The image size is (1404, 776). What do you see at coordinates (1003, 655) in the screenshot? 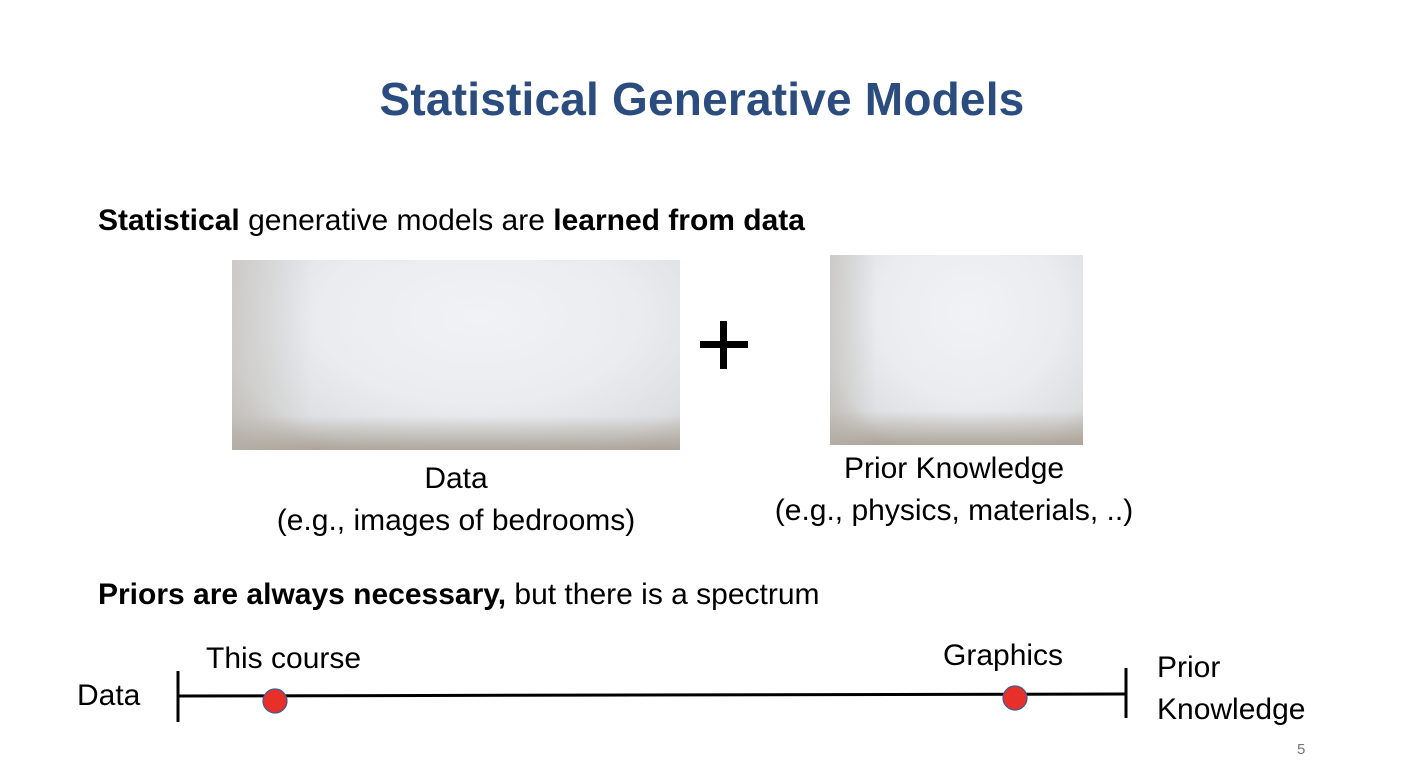
I see `graphics-label: Graphics` at bounding box center [1003, 655].